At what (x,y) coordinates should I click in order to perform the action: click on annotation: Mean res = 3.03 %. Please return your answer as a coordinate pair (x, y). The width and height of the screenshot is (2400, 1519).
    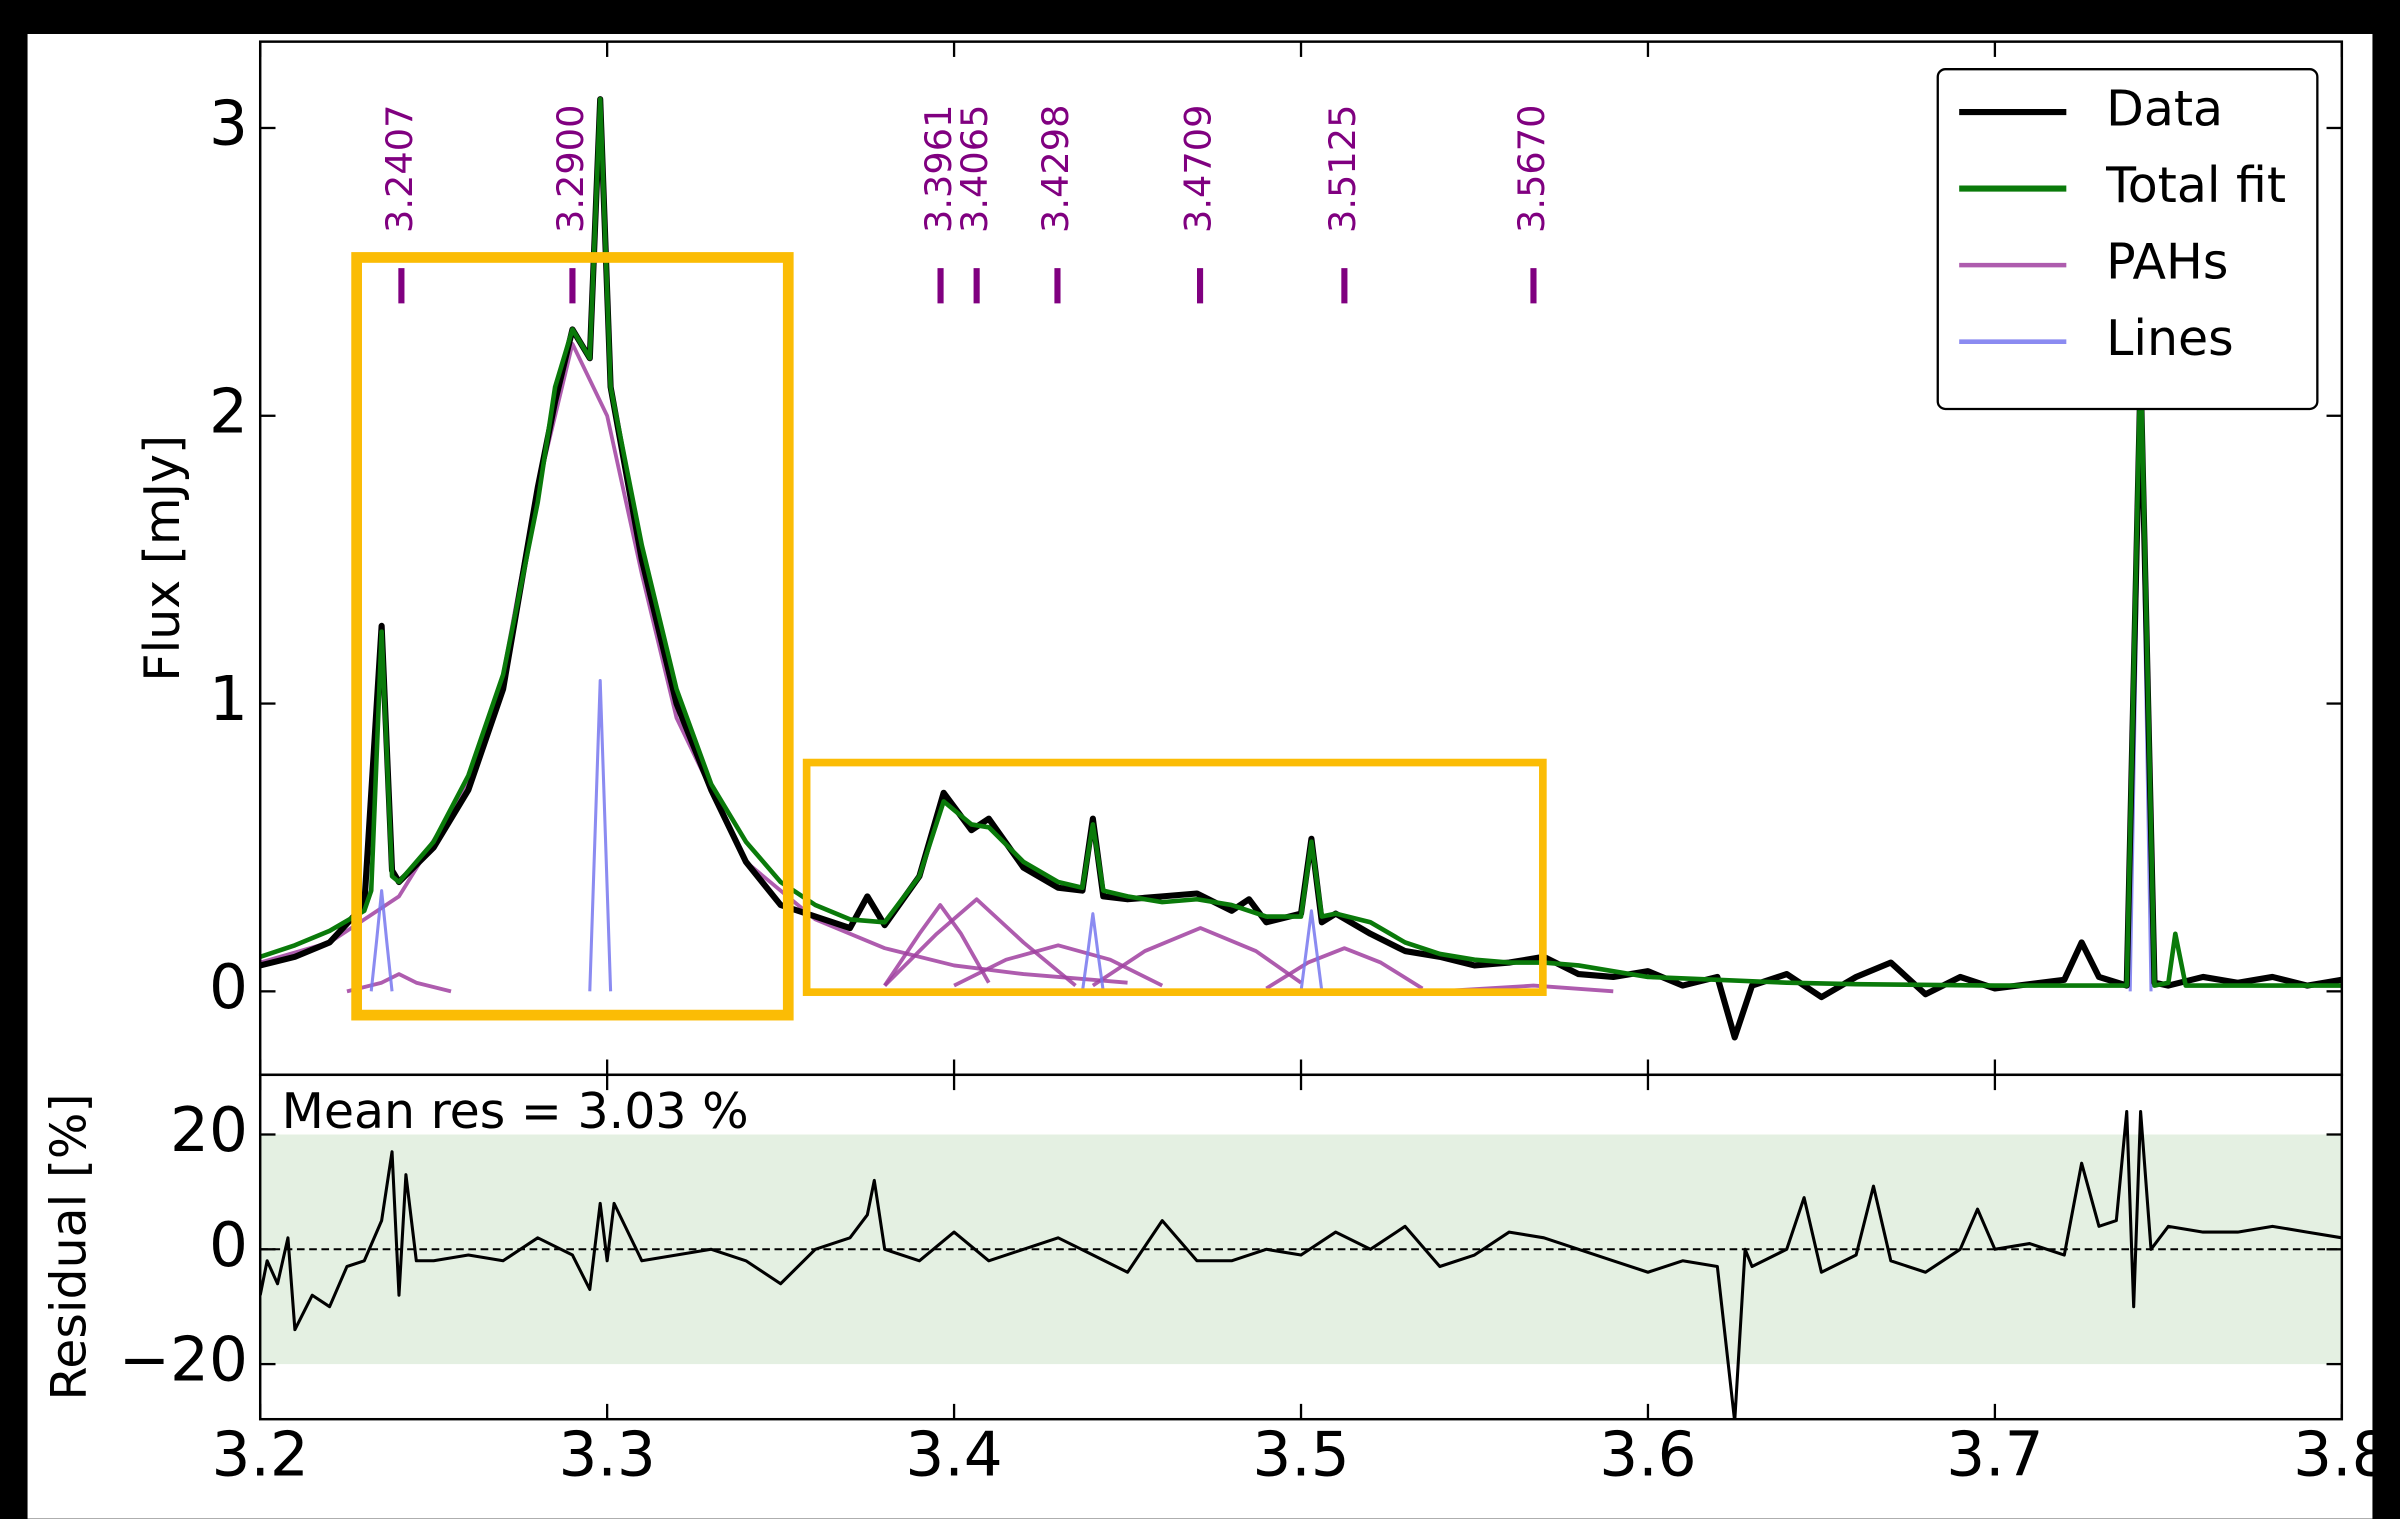
    Looking at the image, I should click on (515, 1111).